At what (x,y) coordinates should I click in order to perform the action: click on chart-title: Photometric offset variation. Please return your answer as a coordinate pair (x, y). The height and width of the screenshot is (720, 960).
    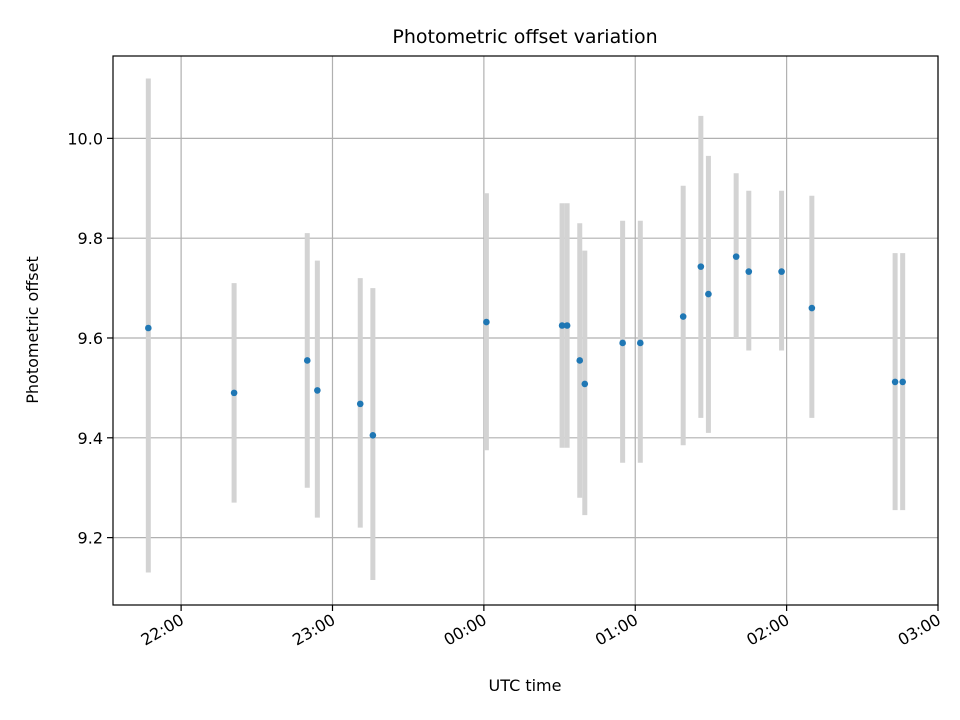
    Looking at the image, I should click on (524, 37).